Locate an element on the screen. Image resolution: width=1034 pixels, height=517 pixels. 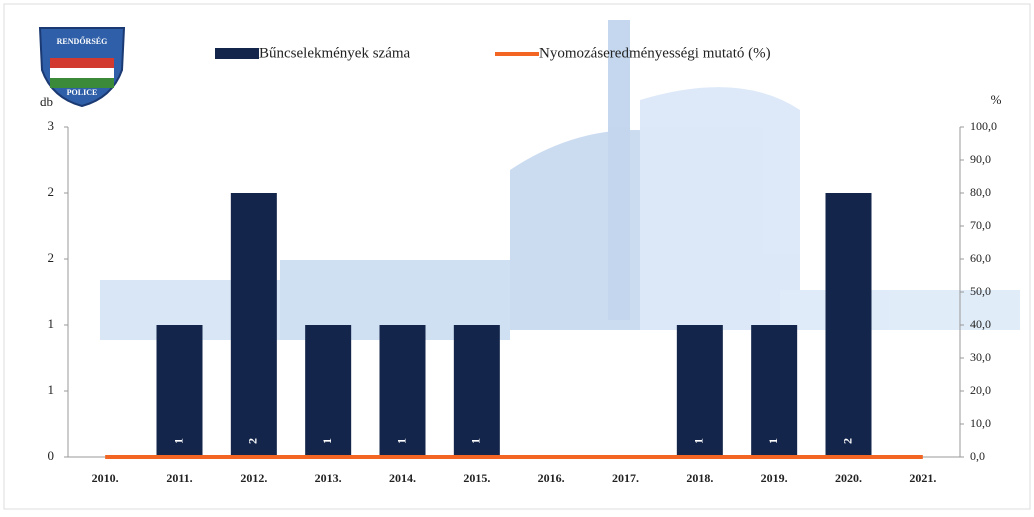
y-tick-label: 3 is located at coordinates (51, 125).